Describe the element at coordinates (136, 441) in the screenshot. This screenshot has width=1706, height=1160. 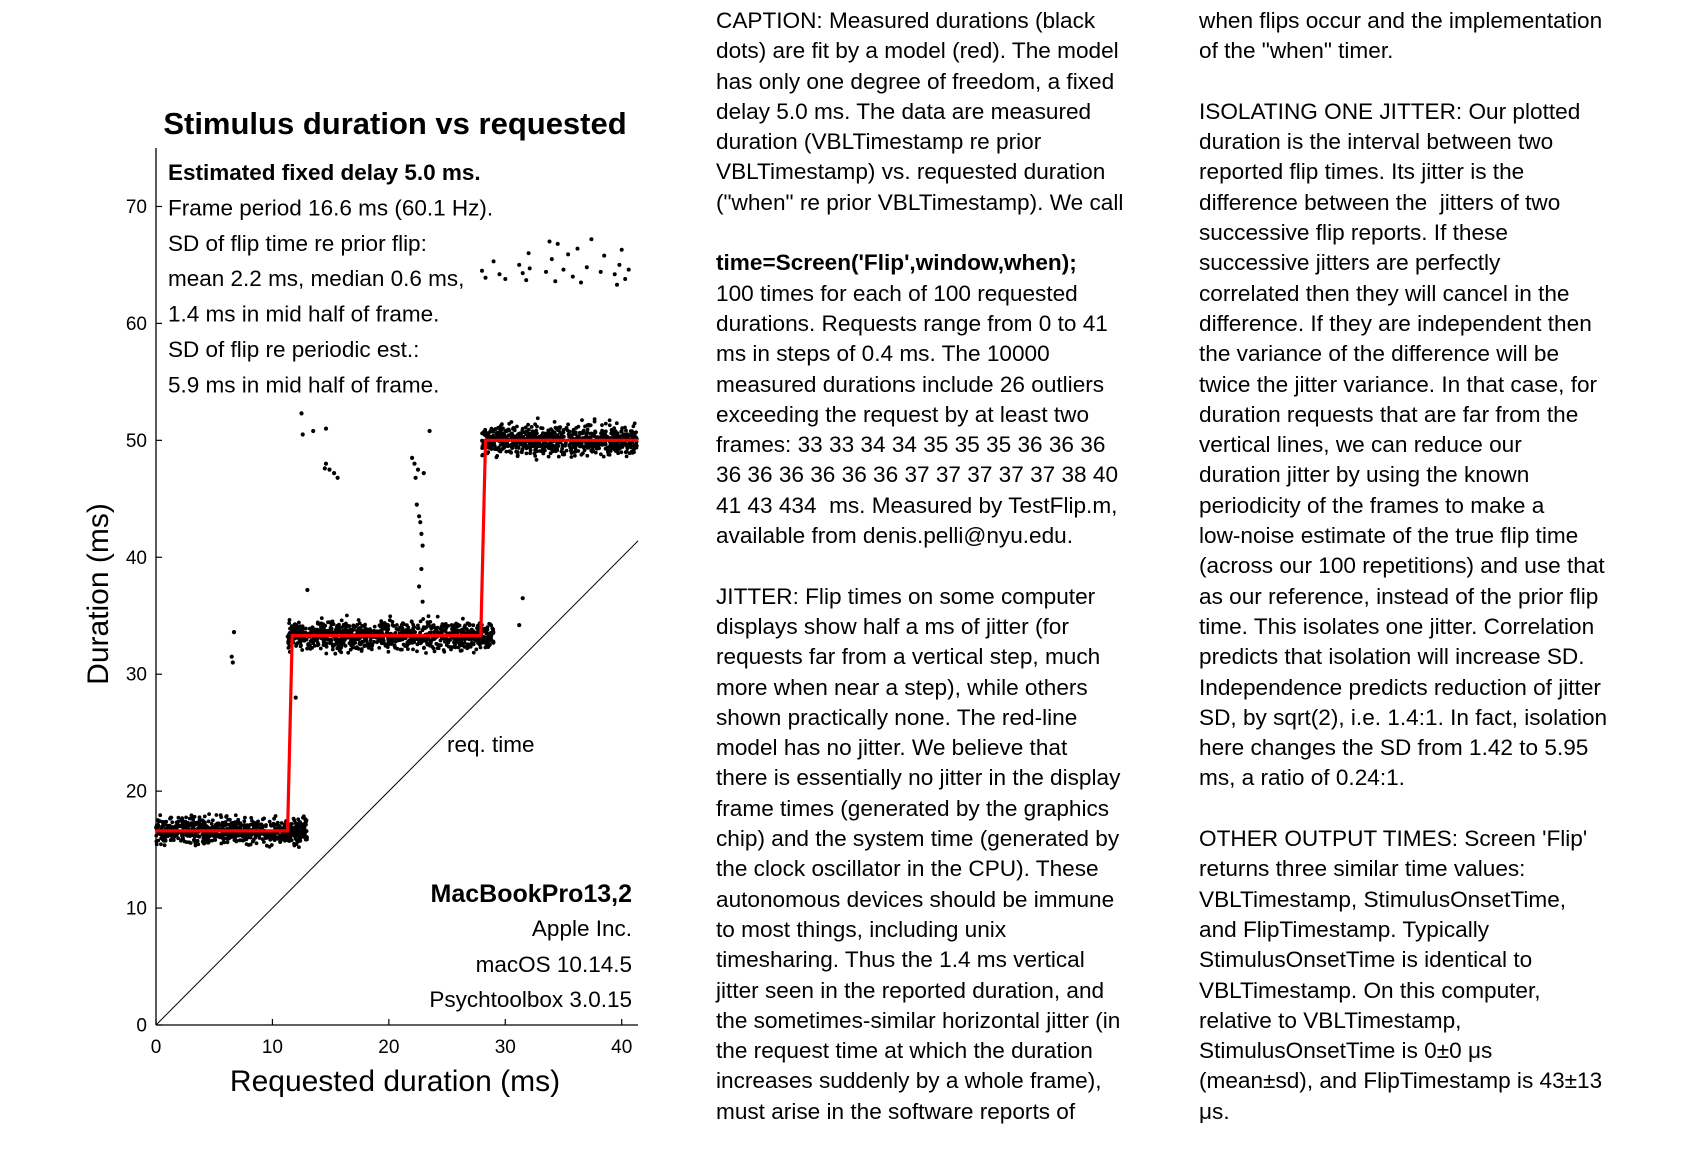
I see `y-tick-label: 50` at that location.